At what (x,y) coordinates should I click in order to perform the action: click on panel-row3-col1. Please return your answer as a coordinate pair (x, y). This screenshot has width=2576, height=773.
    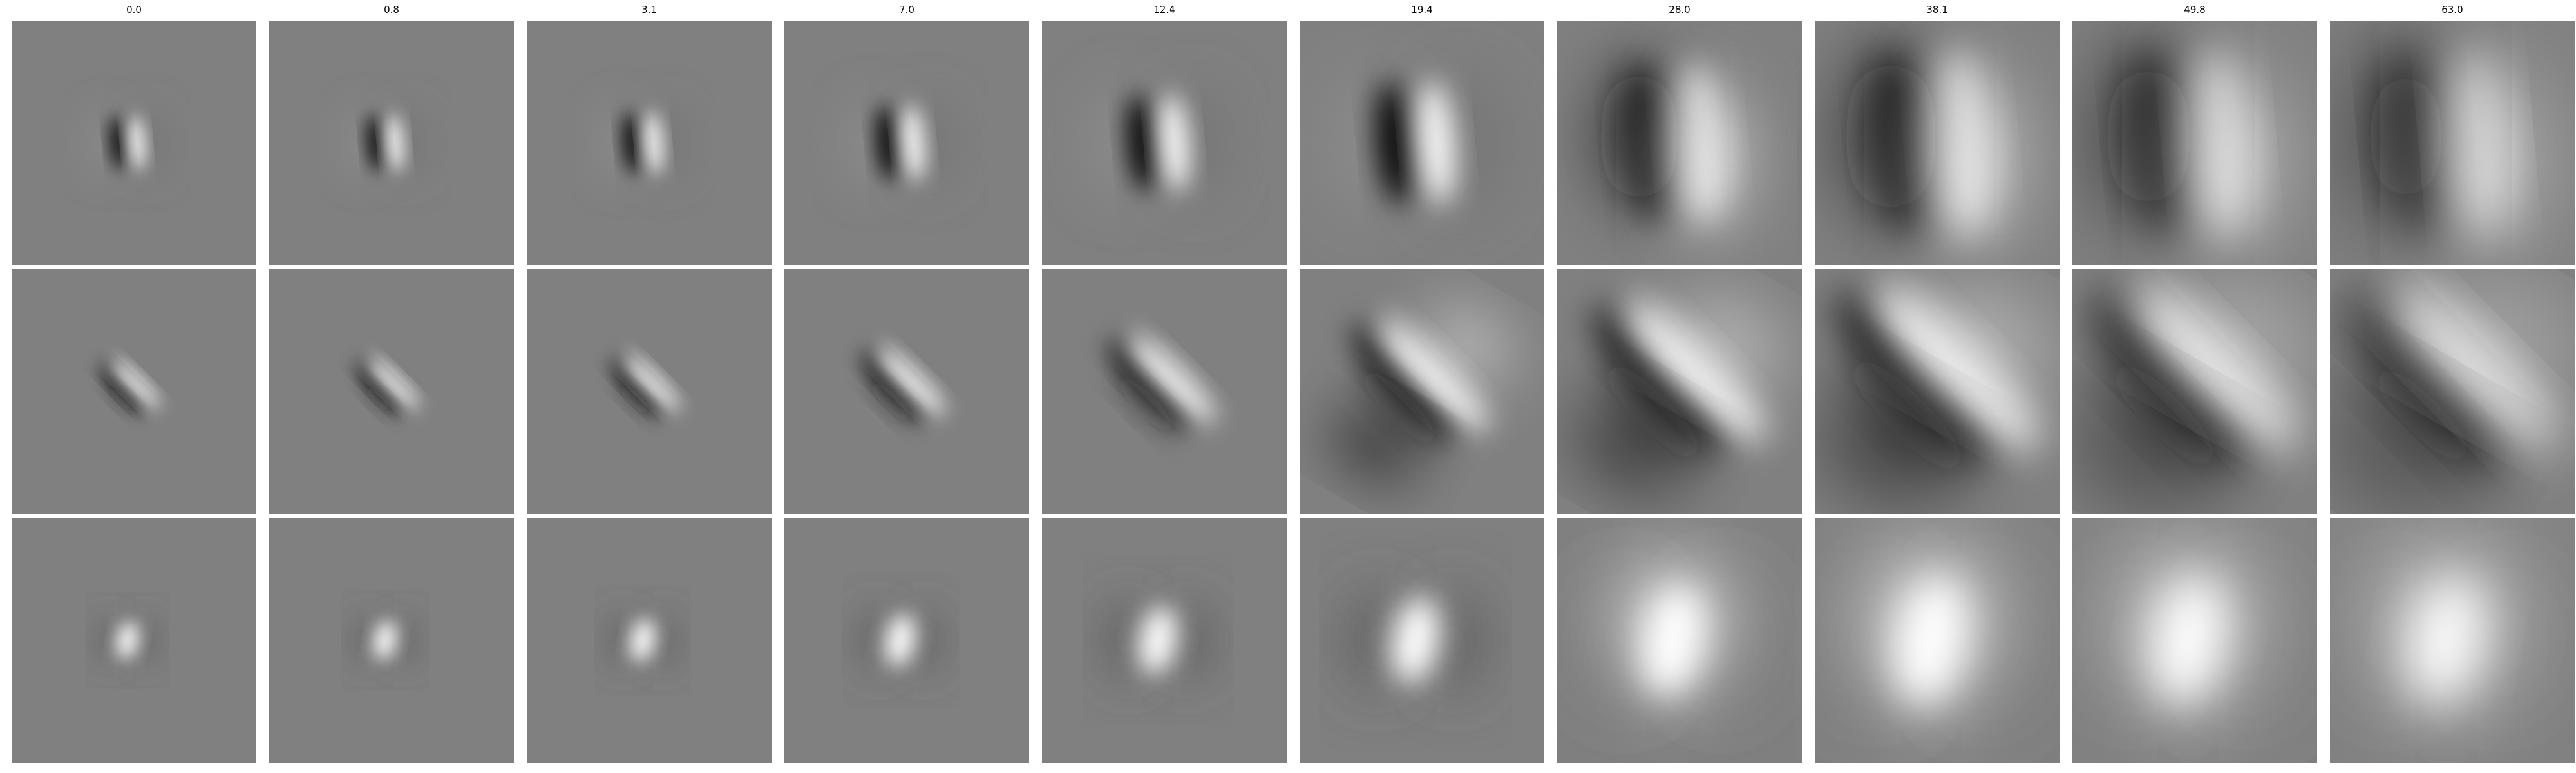
    Looking at the image, I should click on (134, 640).